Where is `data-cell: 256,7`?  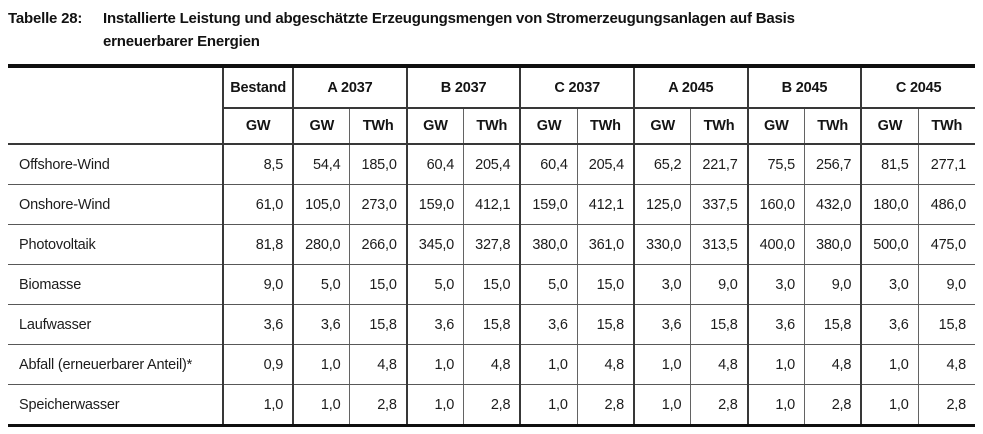 data-cell: 256,7 is located at coordinates (832, 164).